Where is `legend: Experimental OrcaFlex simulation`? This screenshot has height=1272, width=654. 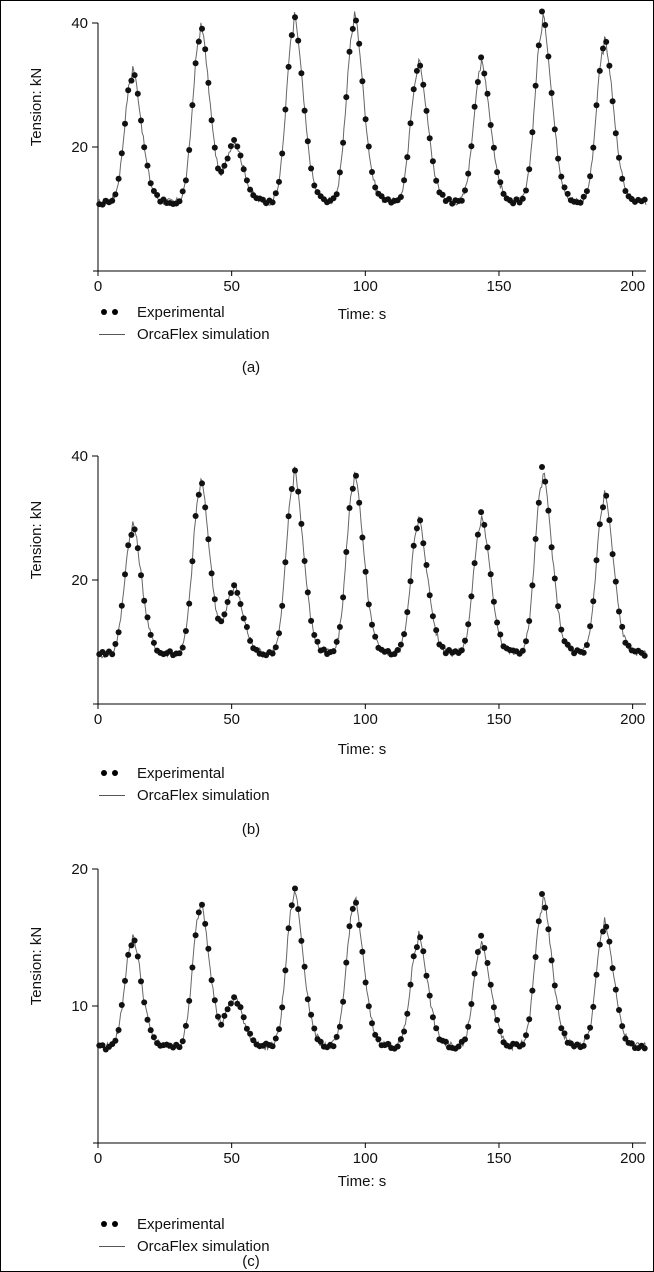
legend: Experimental OrcaFlex simulation is located at coordinates (183, 1235).